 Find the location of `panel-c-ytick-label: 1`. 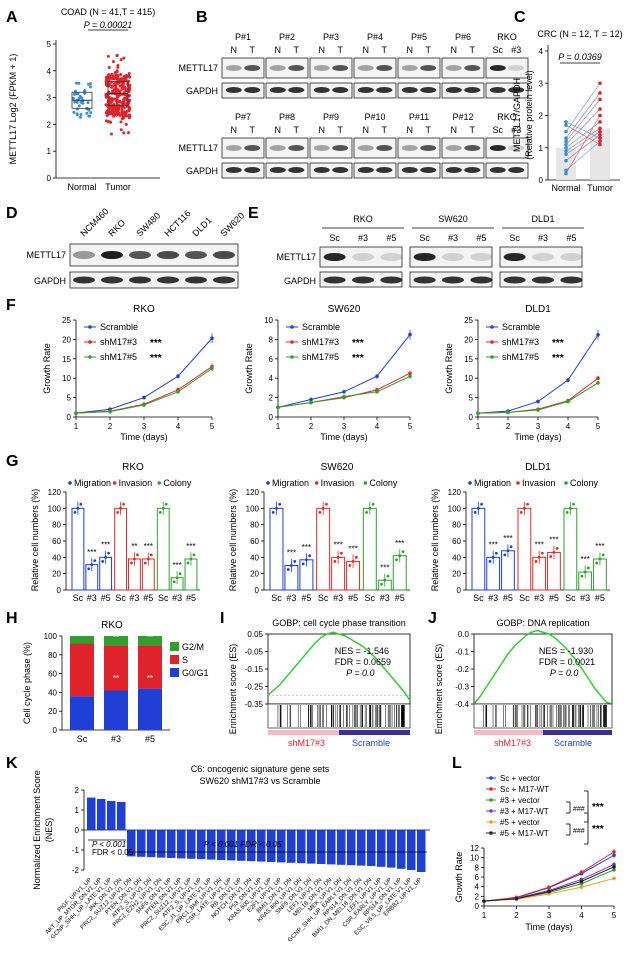

panel-c-ytick-label: 1 is located at coordinates (541, 148).